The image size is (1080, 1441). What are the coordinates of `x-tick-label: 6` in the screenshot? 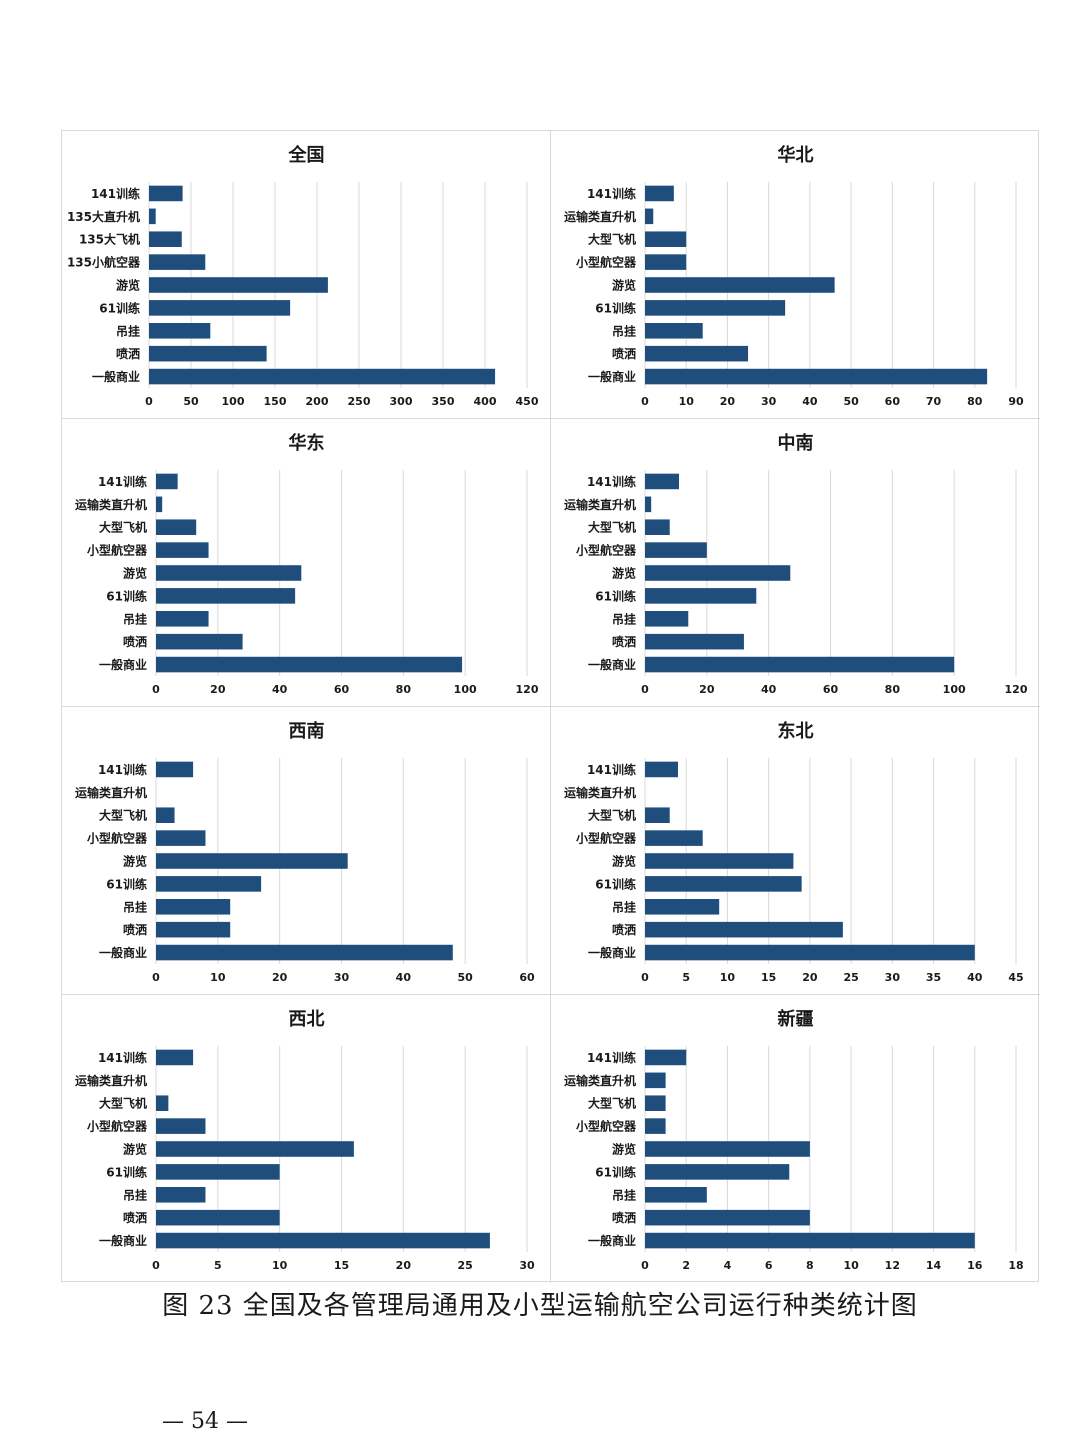 It's located at (769, 1265).